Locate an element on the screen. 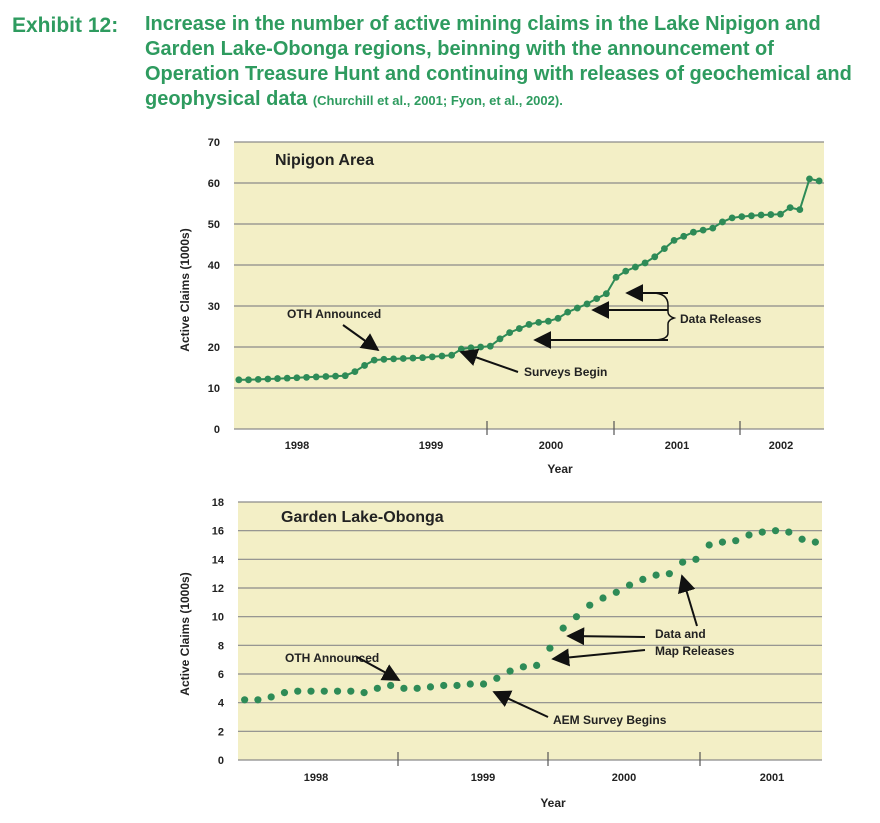 The width and height of the screenshot is (880, 823). y-tick-label: 20 is located at coordinates (214, 348).